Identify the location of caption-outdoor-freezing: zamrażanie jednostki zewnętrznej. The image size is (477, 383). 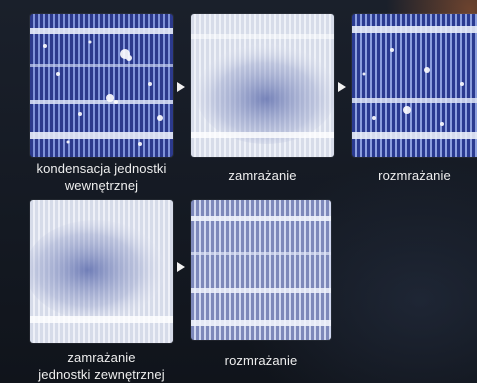
(101, 366).